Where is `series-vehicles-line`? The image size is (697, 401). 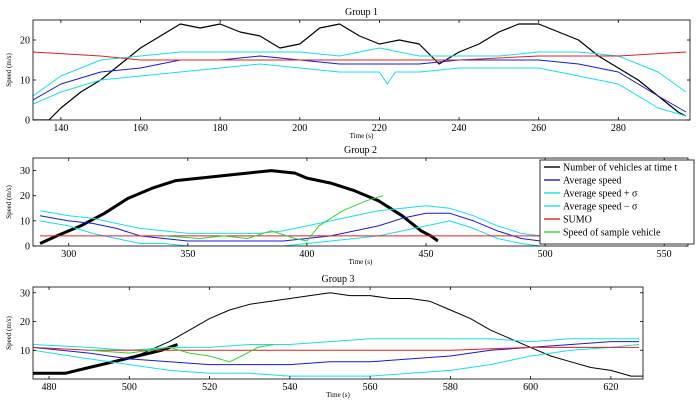 series-vehicles-line is located at coordinates (239, 207).